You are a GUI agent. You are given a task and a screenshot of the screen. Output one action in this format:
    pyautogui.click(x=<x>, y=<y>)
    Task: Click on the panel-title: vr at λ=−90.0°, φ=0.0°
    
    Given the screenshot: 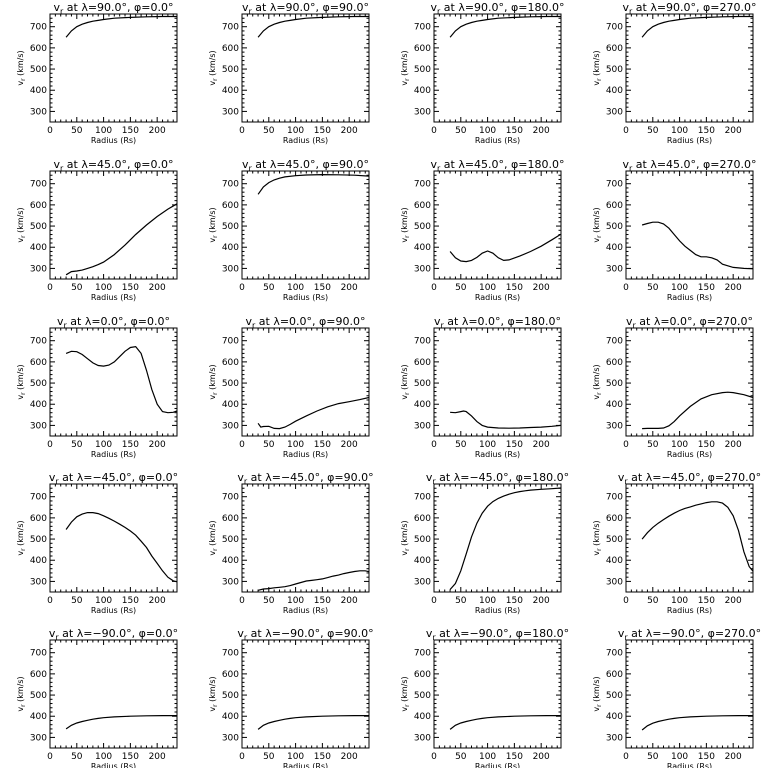 What is the action you would take?
    pyautogui.click(x=113, y=634)
    